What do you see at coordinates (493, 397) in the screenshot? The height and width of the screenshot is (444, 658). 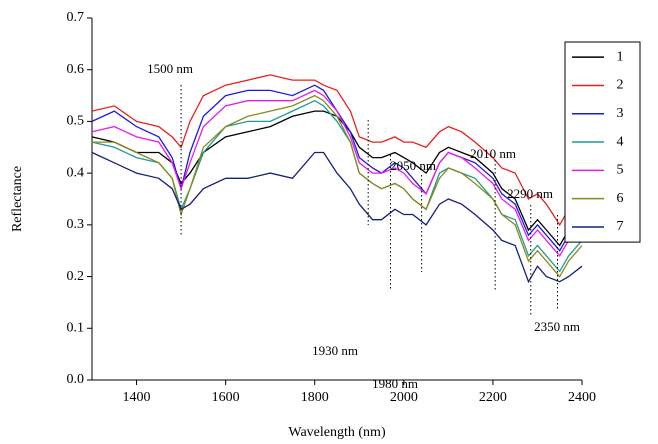 I see `x-tick-label: 2200` at bounding box center [493, 397].